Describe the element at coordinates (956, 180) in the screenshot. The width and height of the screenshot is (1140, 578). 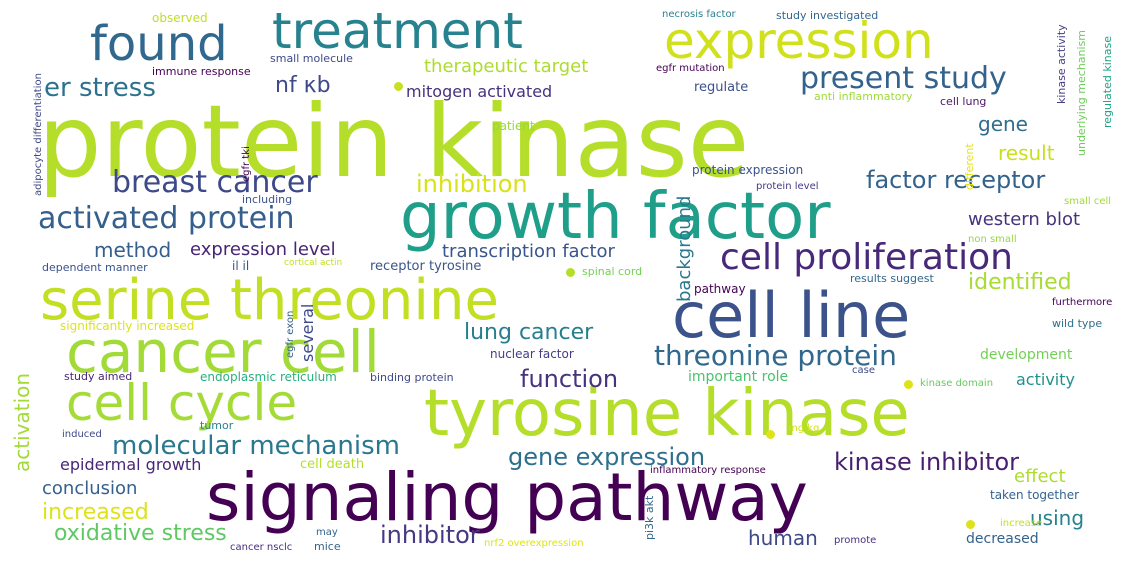
I see `word-factor-receptor: factor receptor` at that location.